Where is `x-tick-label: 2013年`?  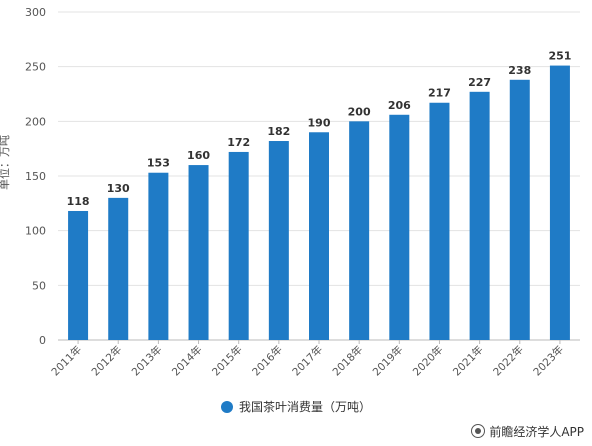
x-tick-label: 2013年 is located at coordinates (147, 361).